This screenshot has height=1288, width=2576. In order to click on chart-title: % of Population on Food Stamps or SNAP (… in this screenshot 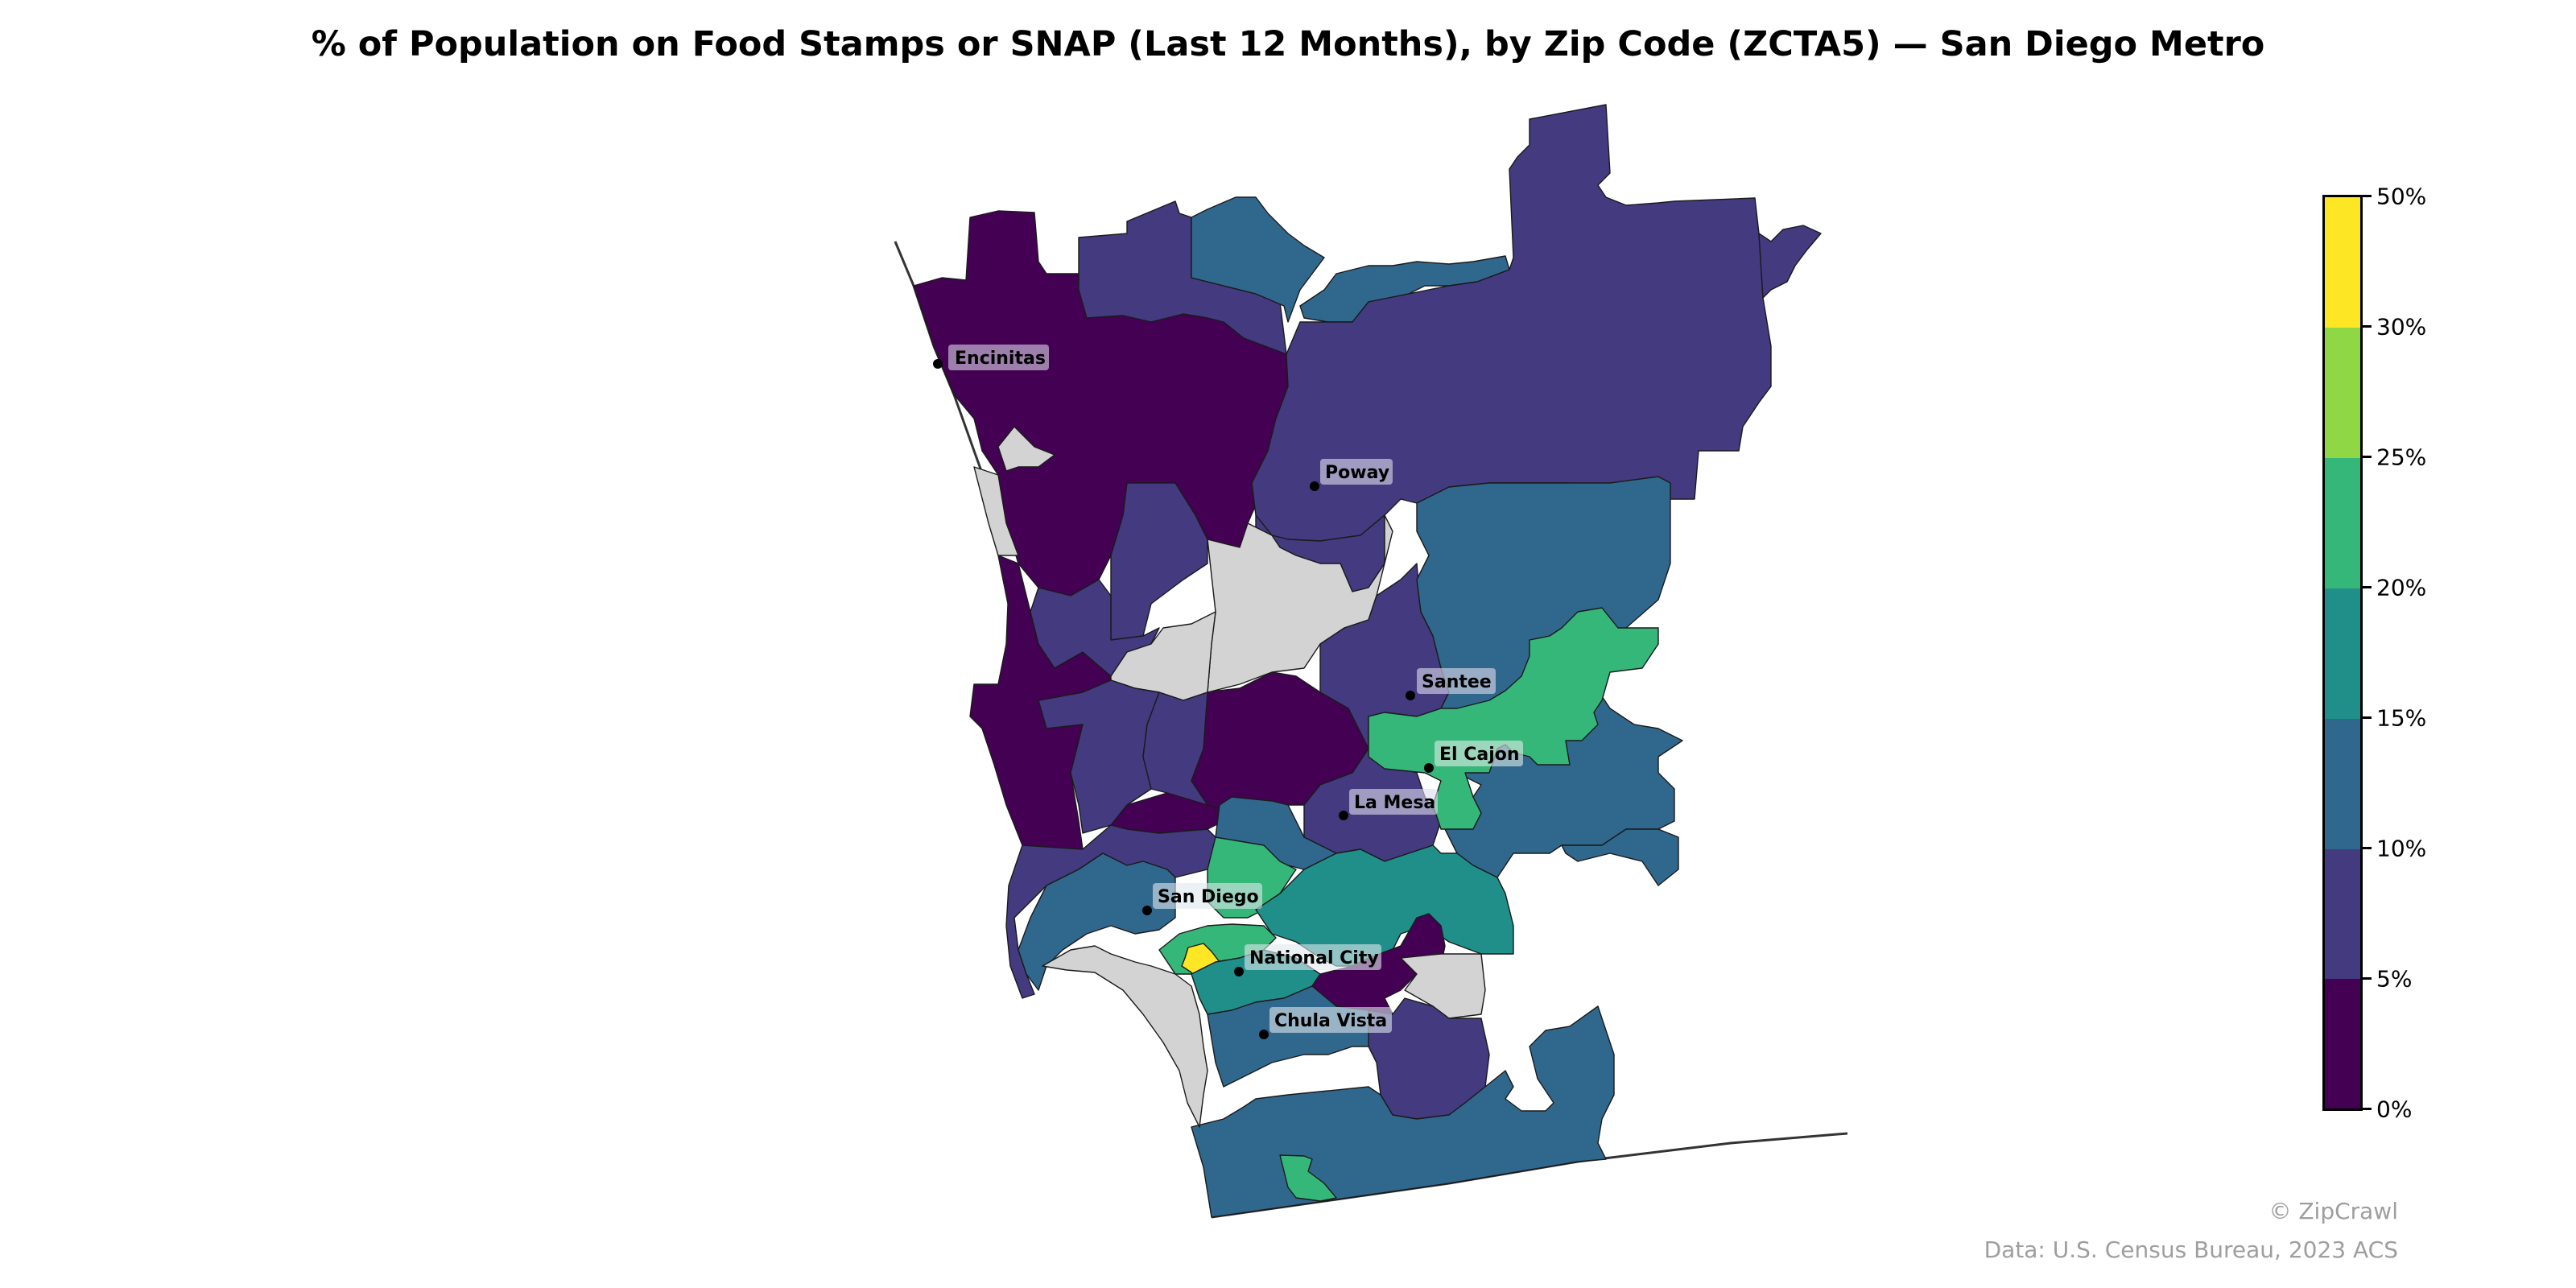, I will do `click(1288, 44)`.